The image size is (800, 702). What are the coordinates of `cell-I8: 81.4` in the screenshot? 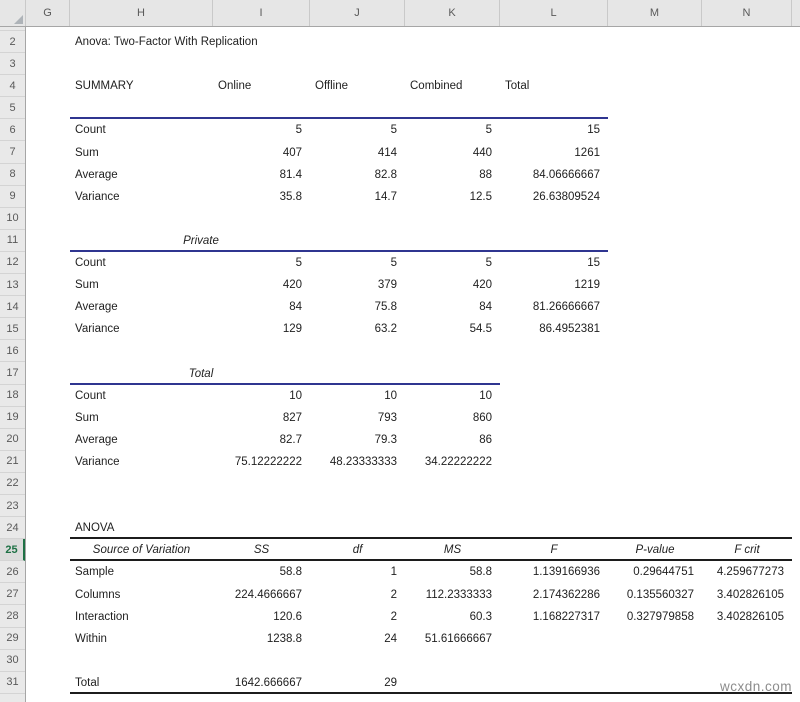 It's located at (290, 174).